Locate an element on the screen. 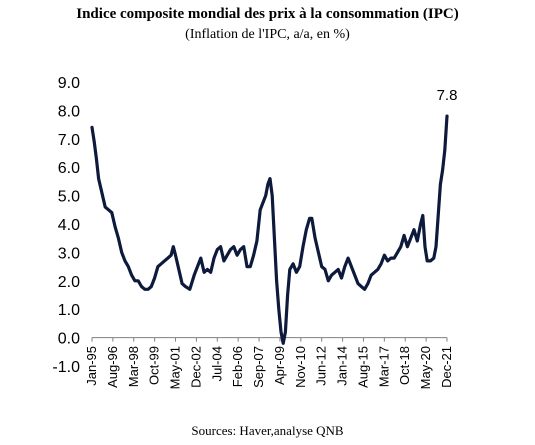  x-tick-label: May-20 is located at coordinates (425, 367).